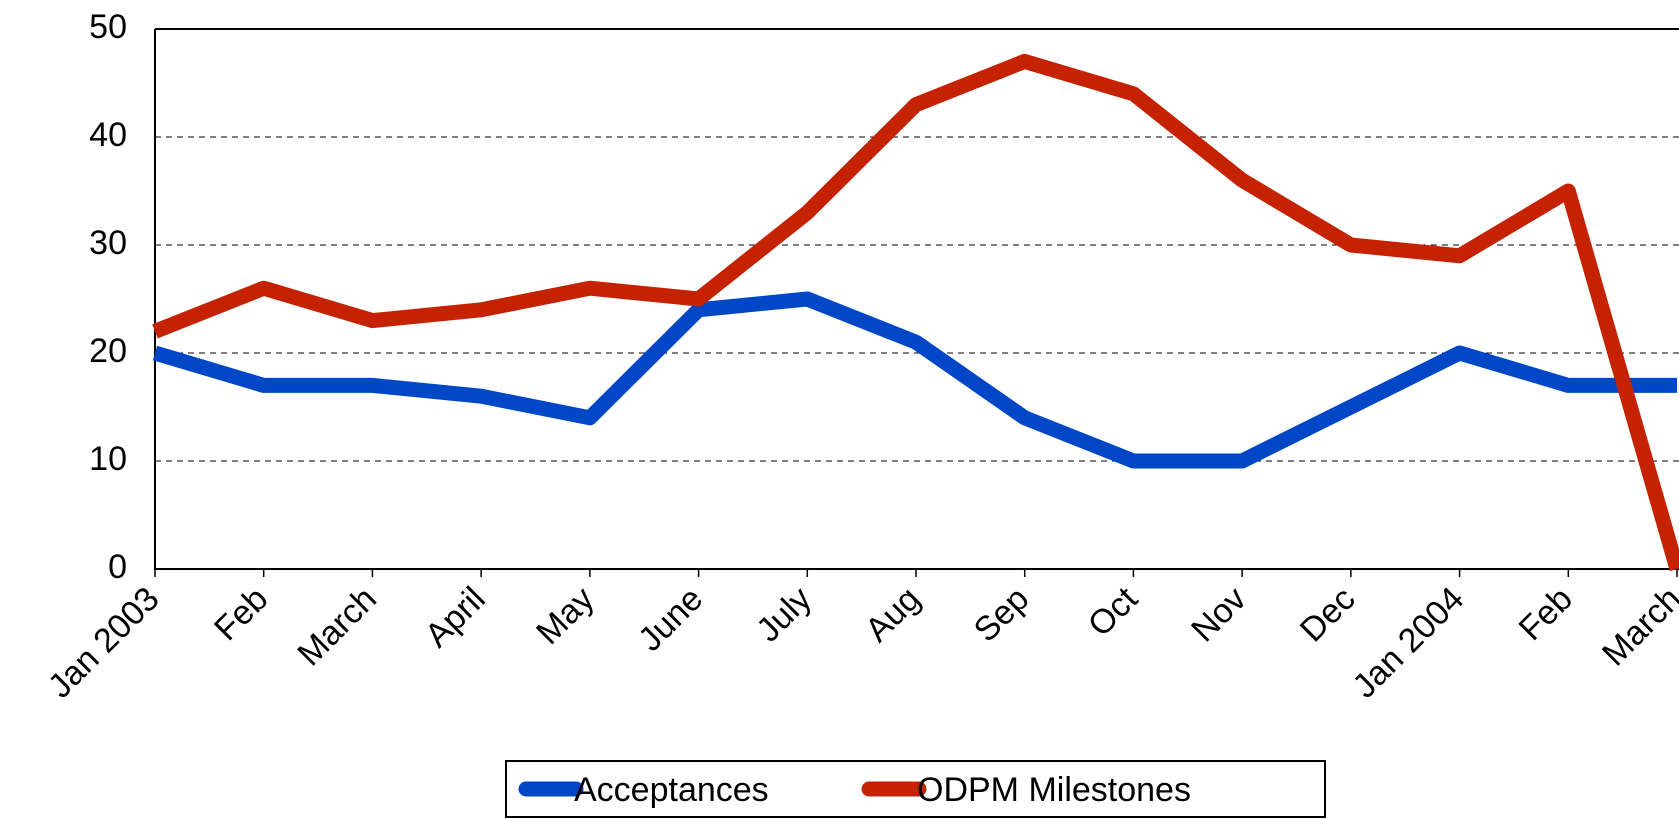  What do you see at coordinates (108, 135) in the screenshot?
I see `y-tick-label: 40` at bounding box center [108, 135].